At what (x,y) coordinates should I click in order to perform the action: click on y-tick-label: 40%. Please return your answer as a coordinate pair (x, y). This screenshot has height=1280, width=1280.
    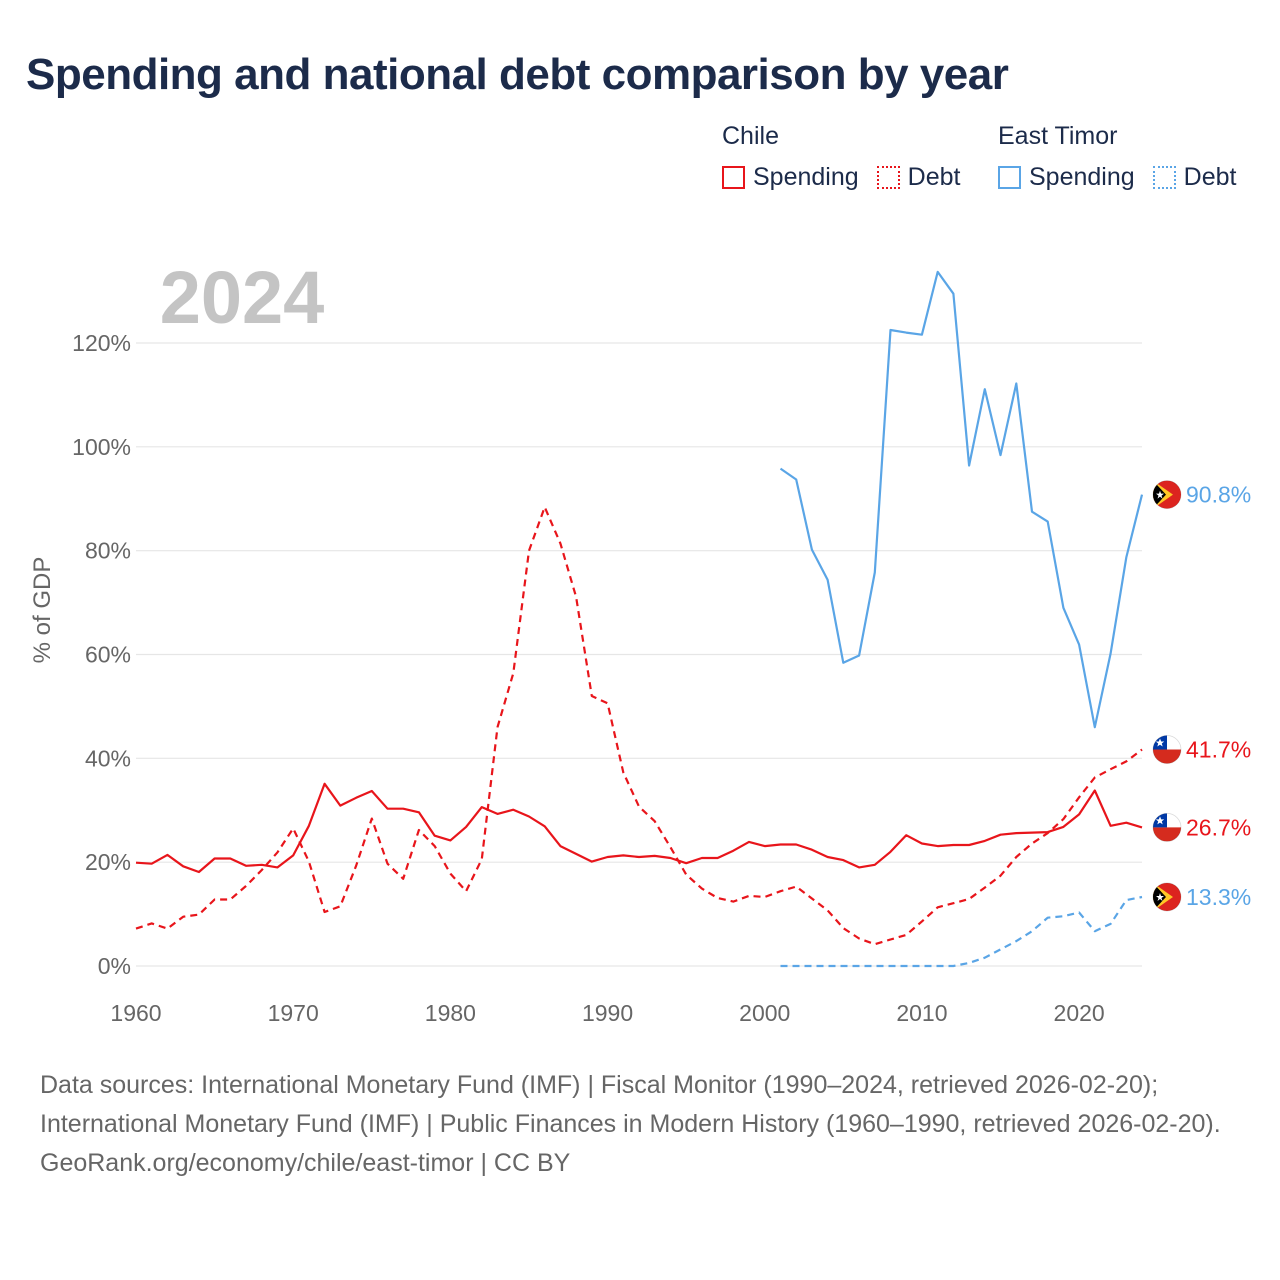
    Looking at the image, I should click on (108, 758).